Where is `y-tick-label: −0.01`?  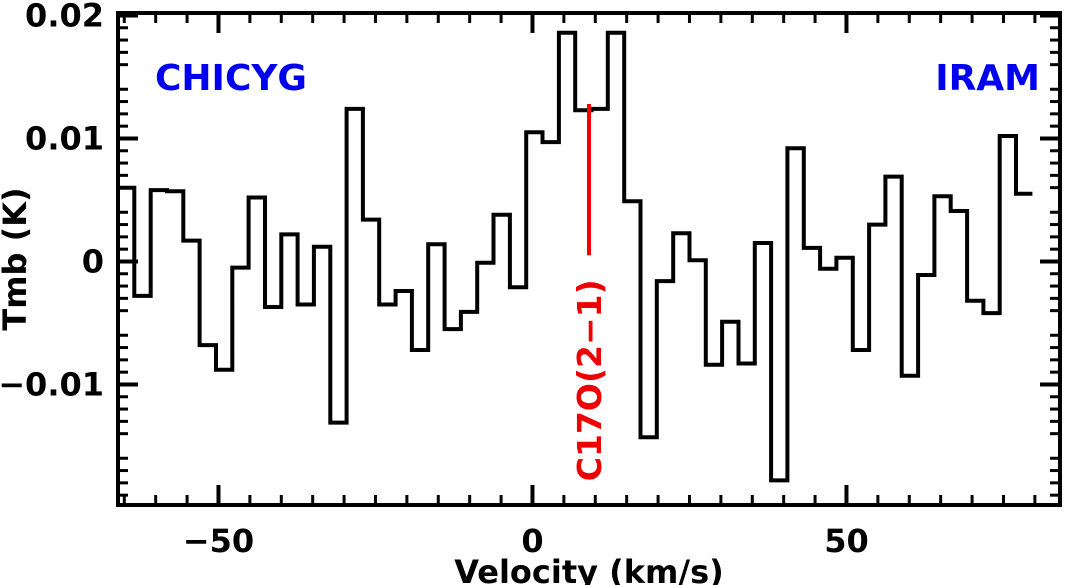
y-tick-label: −0.01 is located at coordinates (52, 384).